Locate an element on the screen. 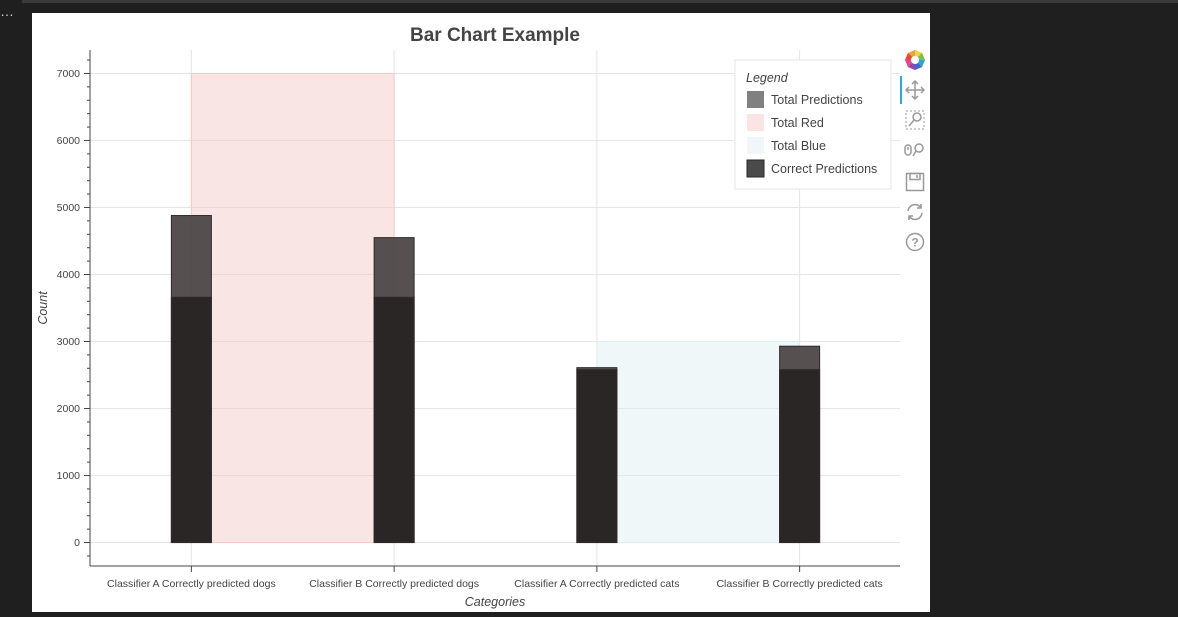 Image resolution: width=1178 pixels, height=617 pixels. y-tick-label: 4000 is located at coordinates (69, 275).